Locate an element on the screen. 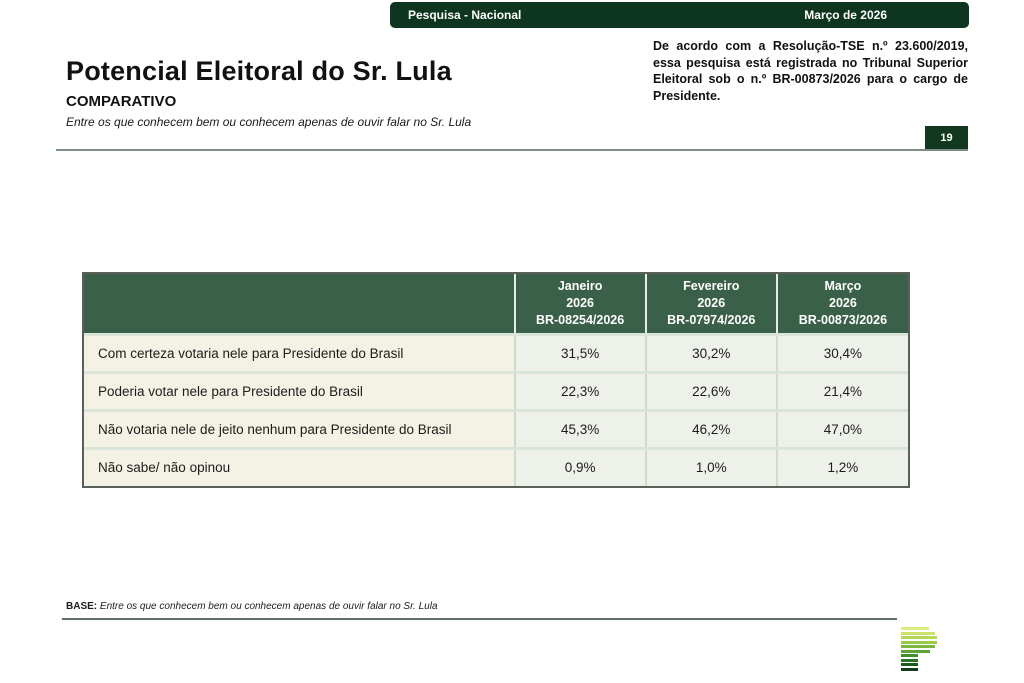  row-value: 45,3% is located at coordinates (579, 428).